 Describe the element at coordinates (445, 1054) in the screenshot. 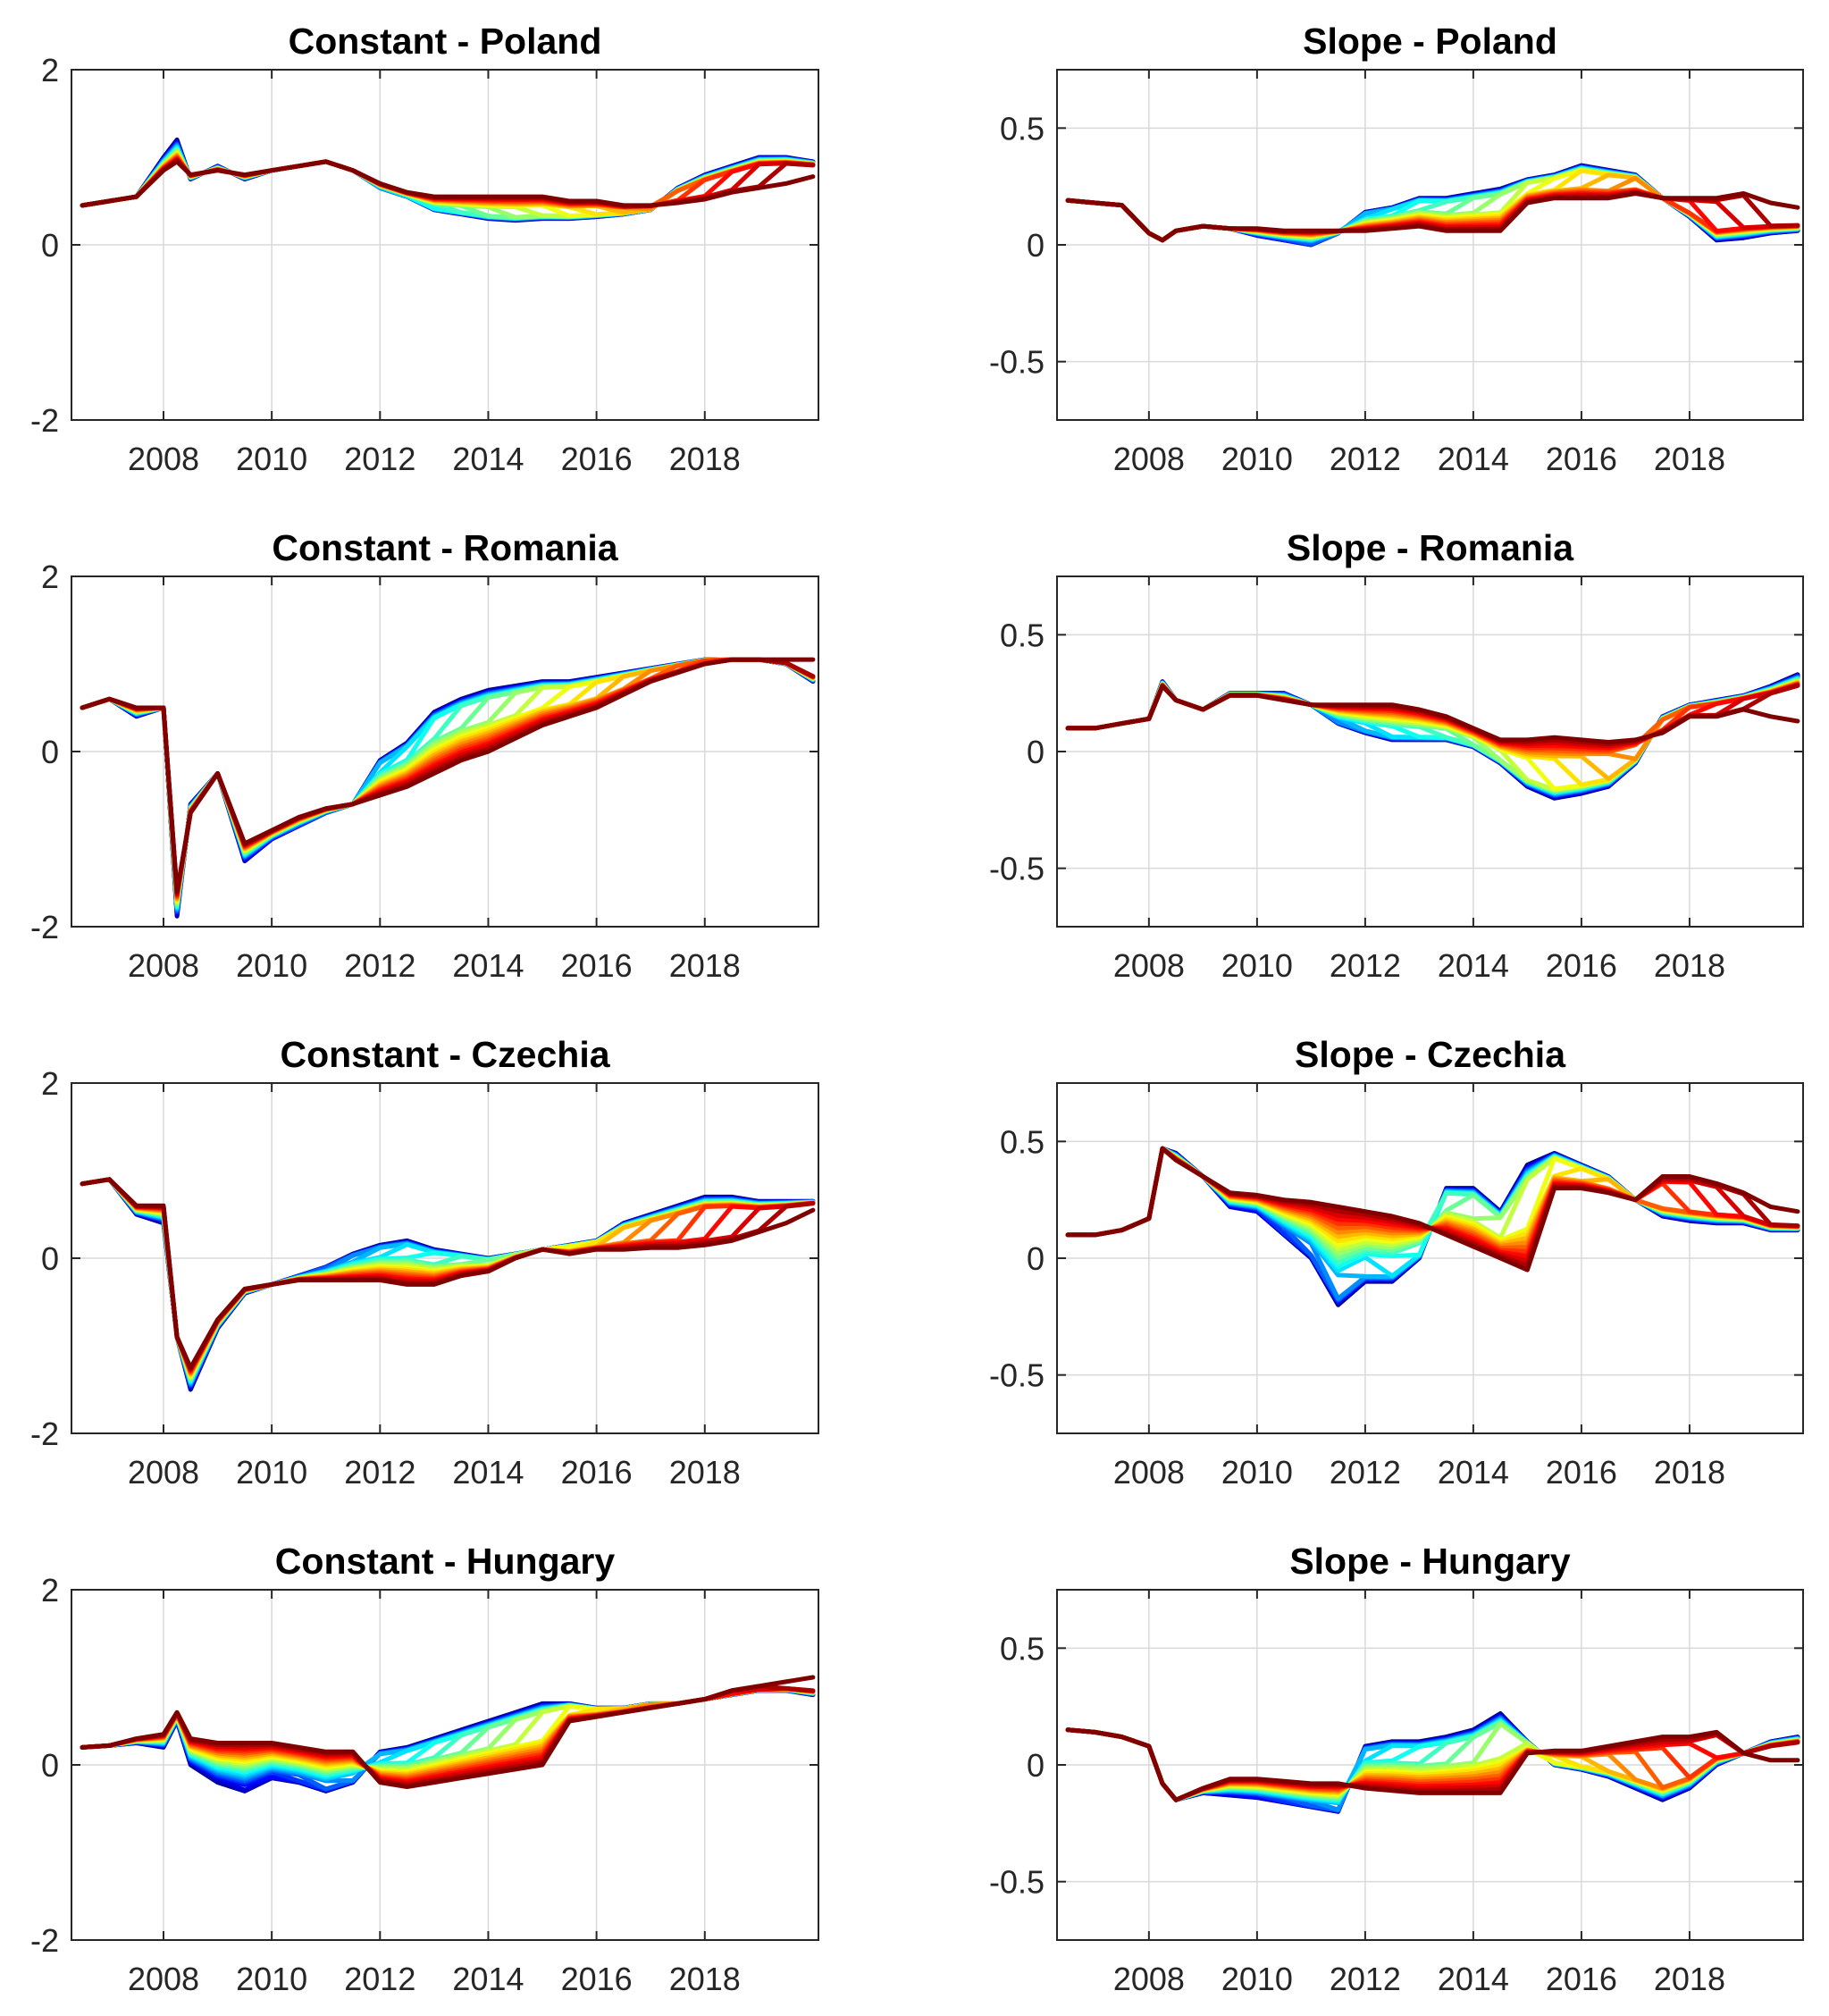

I see `panel-title: Constant - Czechia` at that location.